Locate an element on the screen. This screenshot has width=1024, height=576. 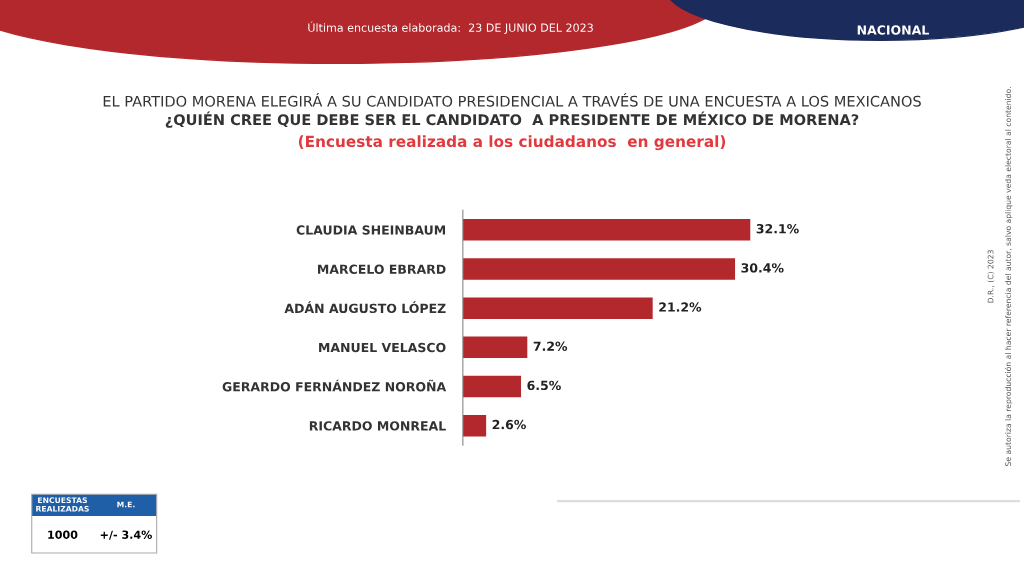
text: NACIONAL is located at coordinates (893, 30).